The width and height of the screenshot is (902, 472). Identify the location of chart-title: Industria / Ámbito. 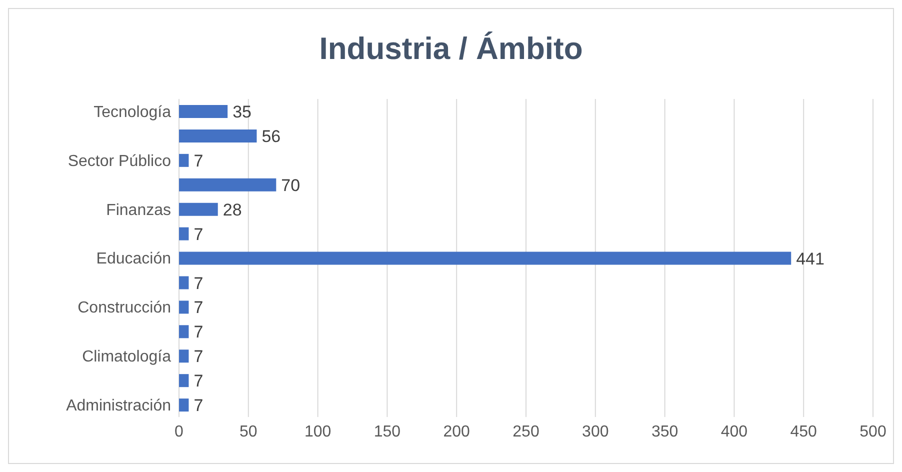
(451, 48).